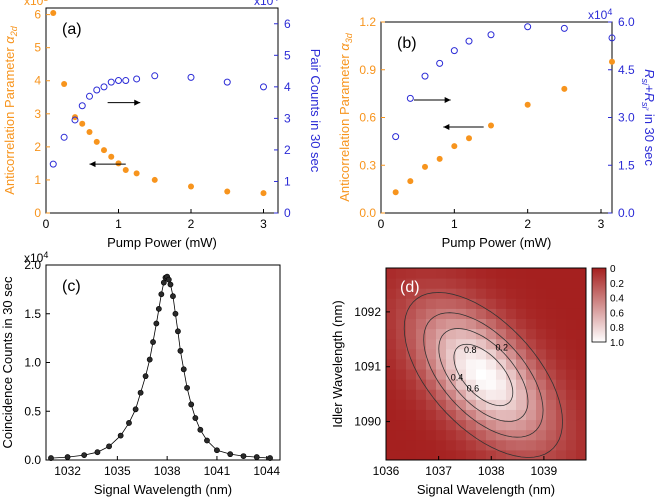 The width and height of the screenshot is (665, 502). What do you see at coordinates (491, 471) in the screenshot?
I see `x-tick-label: 1038` at bounding box center [491, 471].